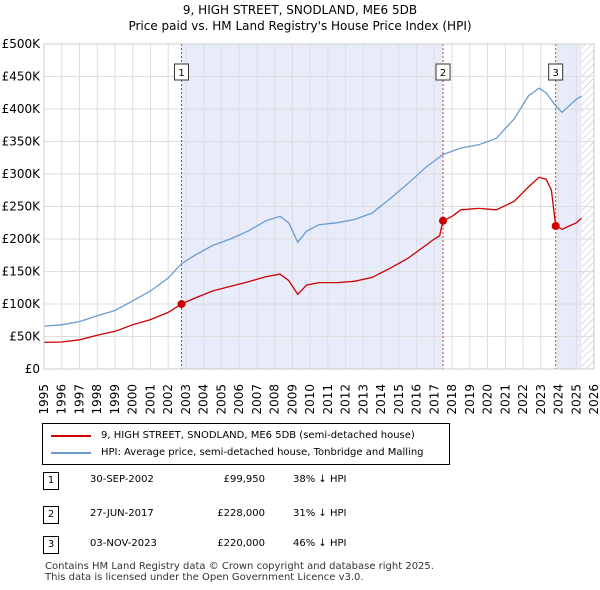  I want to click on x-tick-label: 2015, so click(399, 399).